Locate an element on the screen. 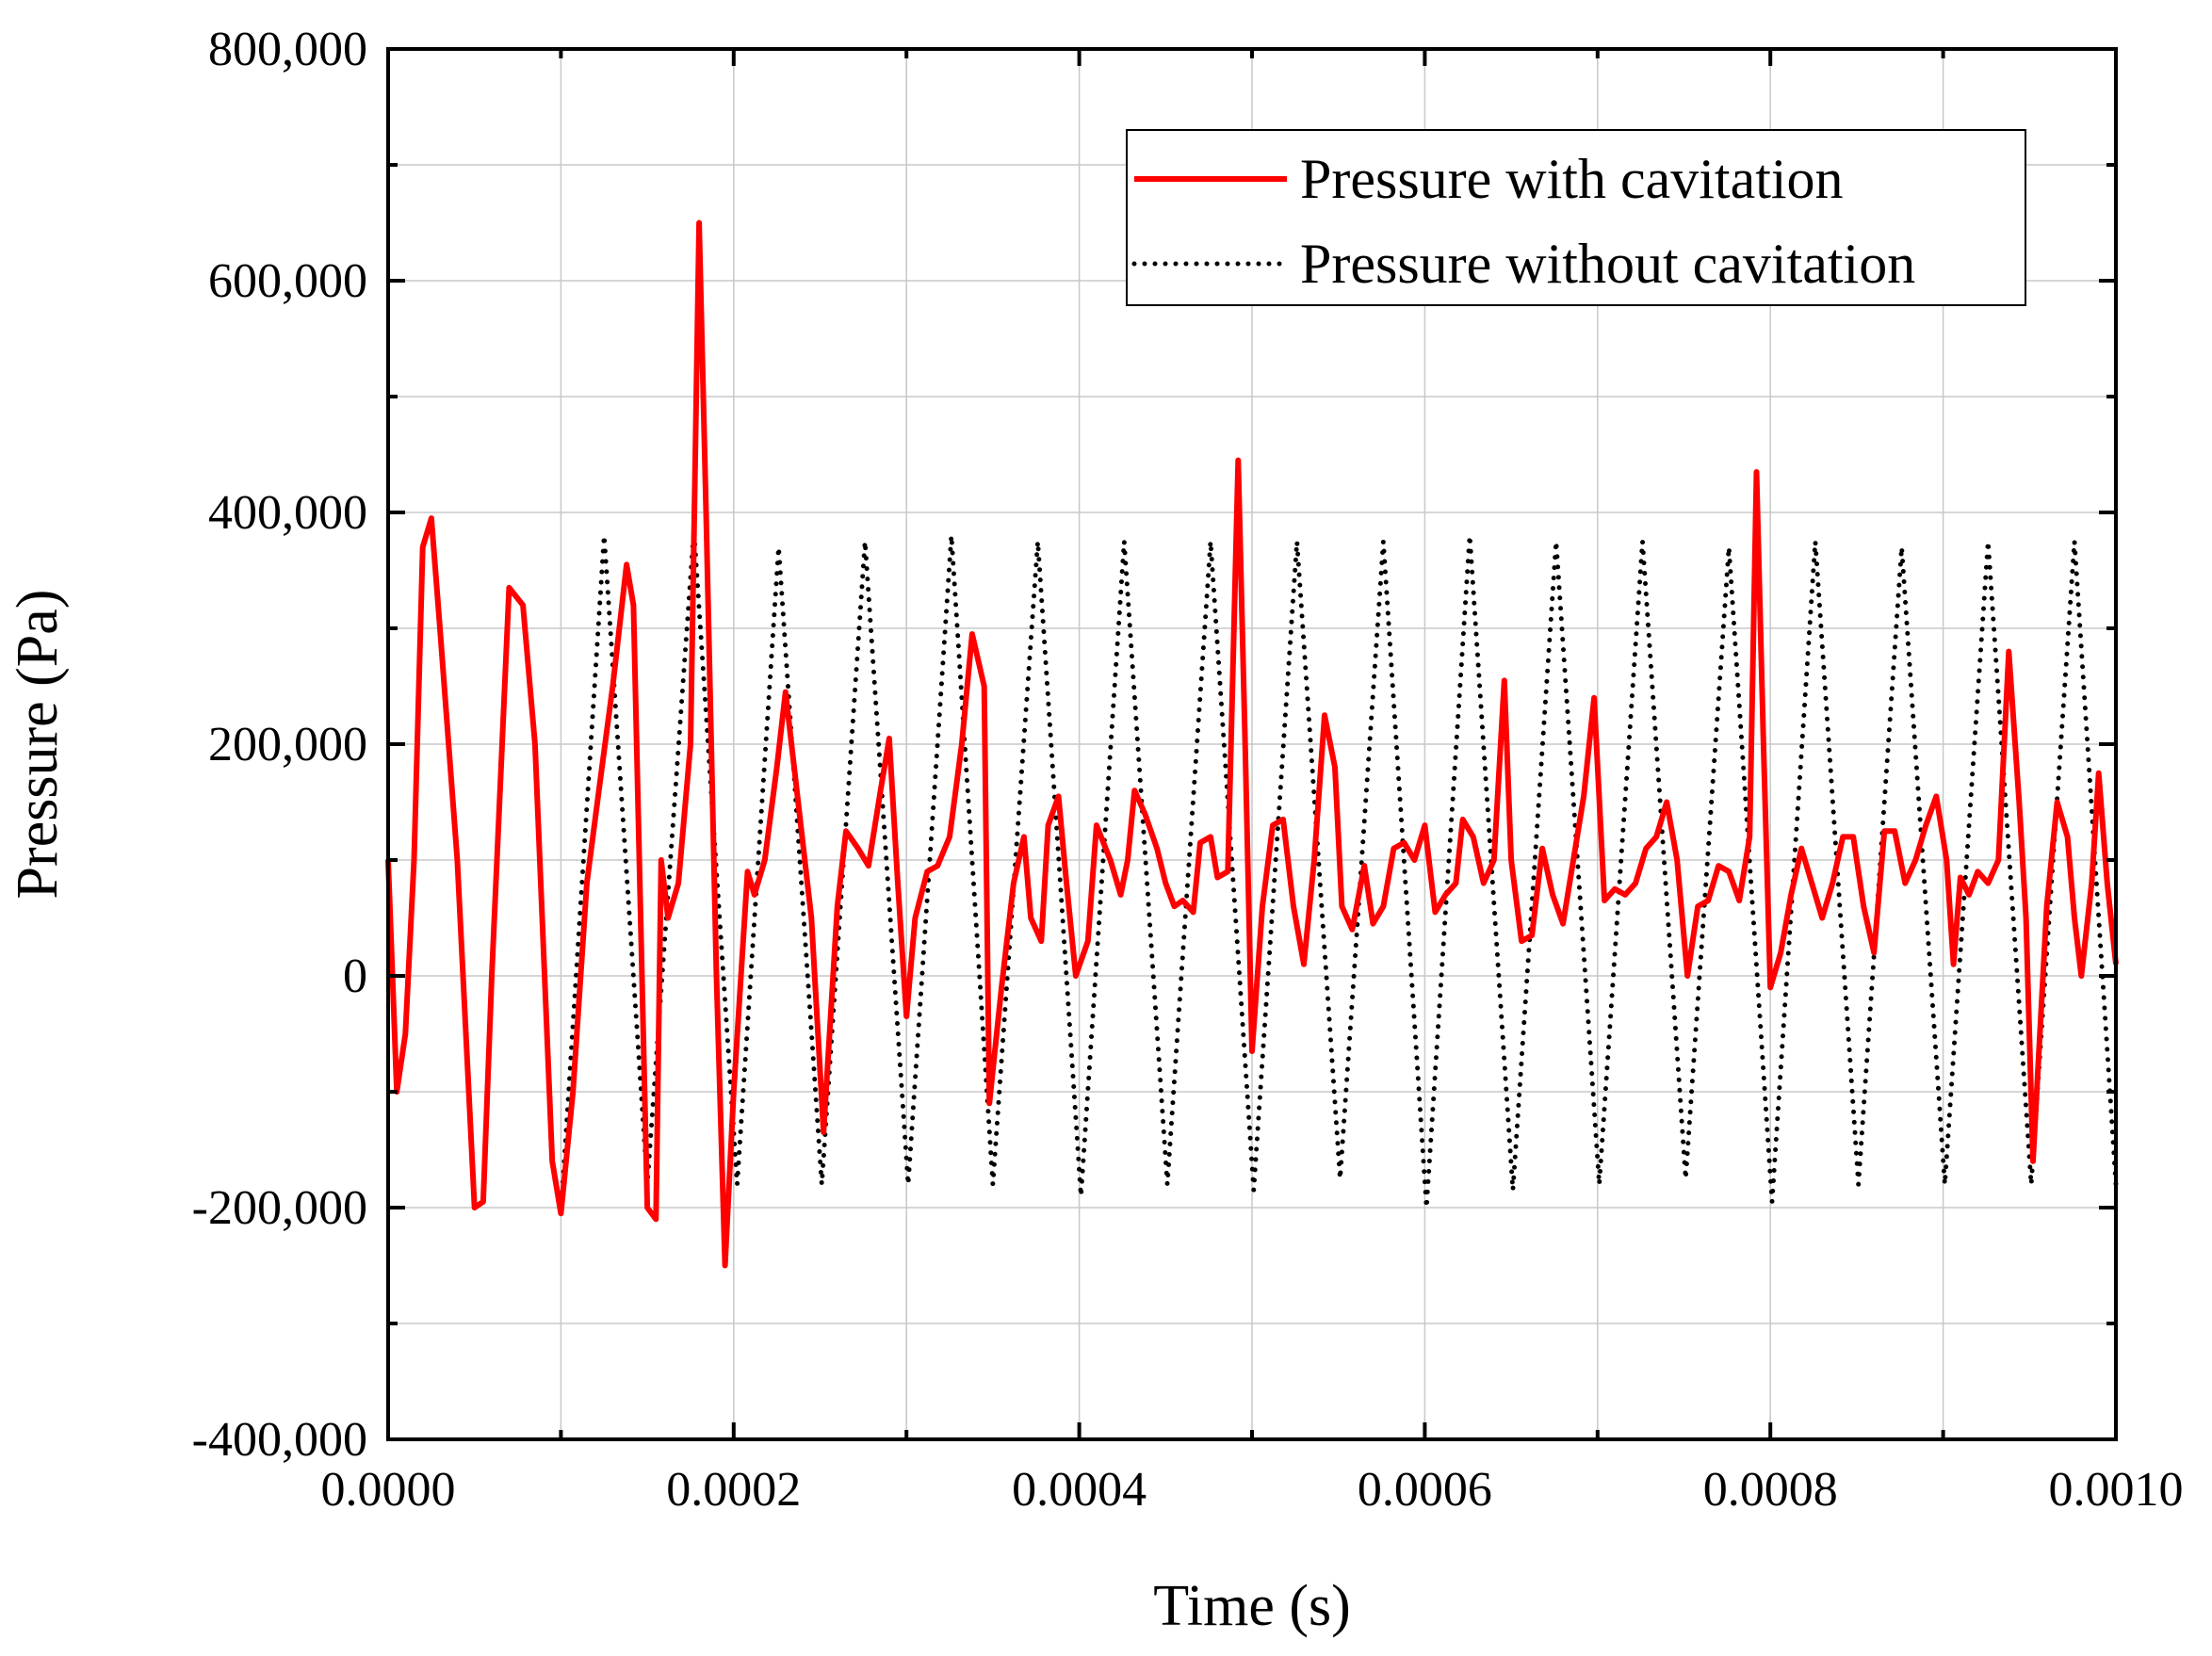  y-tick-label: 600,000 is located at coordinates (287, 281).